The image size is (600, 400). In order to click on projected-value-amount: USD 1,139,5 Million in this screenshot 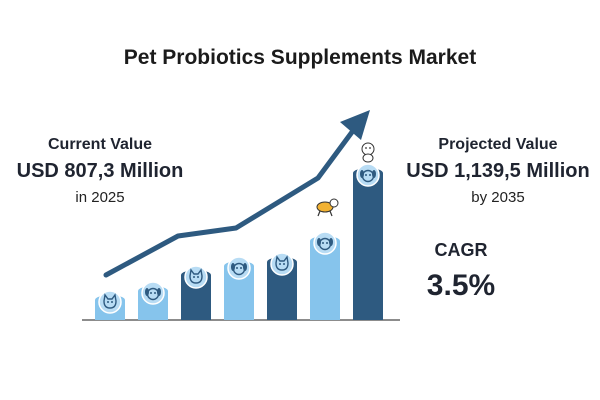, I will do `click(498, 171)`.